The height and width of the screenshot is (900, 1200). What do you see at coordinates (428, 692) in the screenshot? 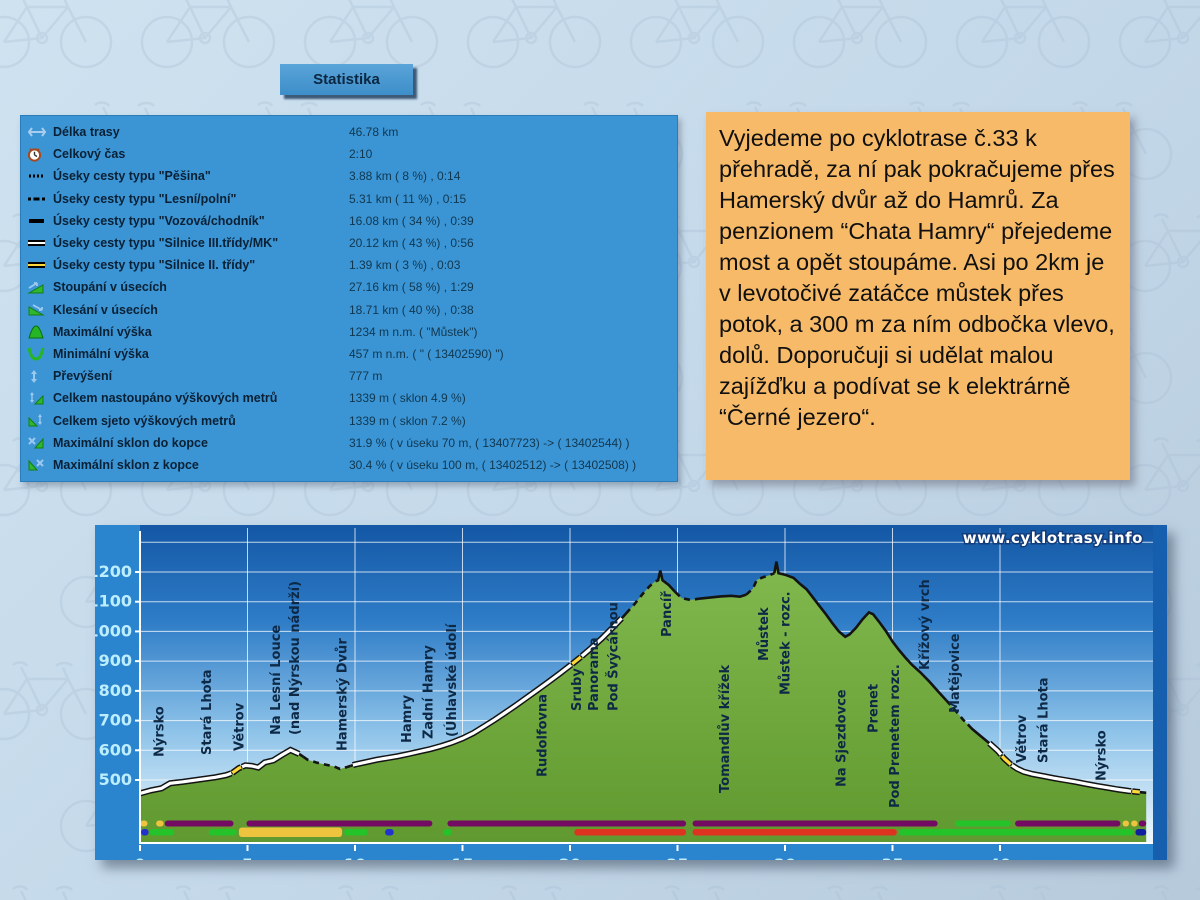
I see `place-label: Zadní Hamry` at bounding box center [428, 692].